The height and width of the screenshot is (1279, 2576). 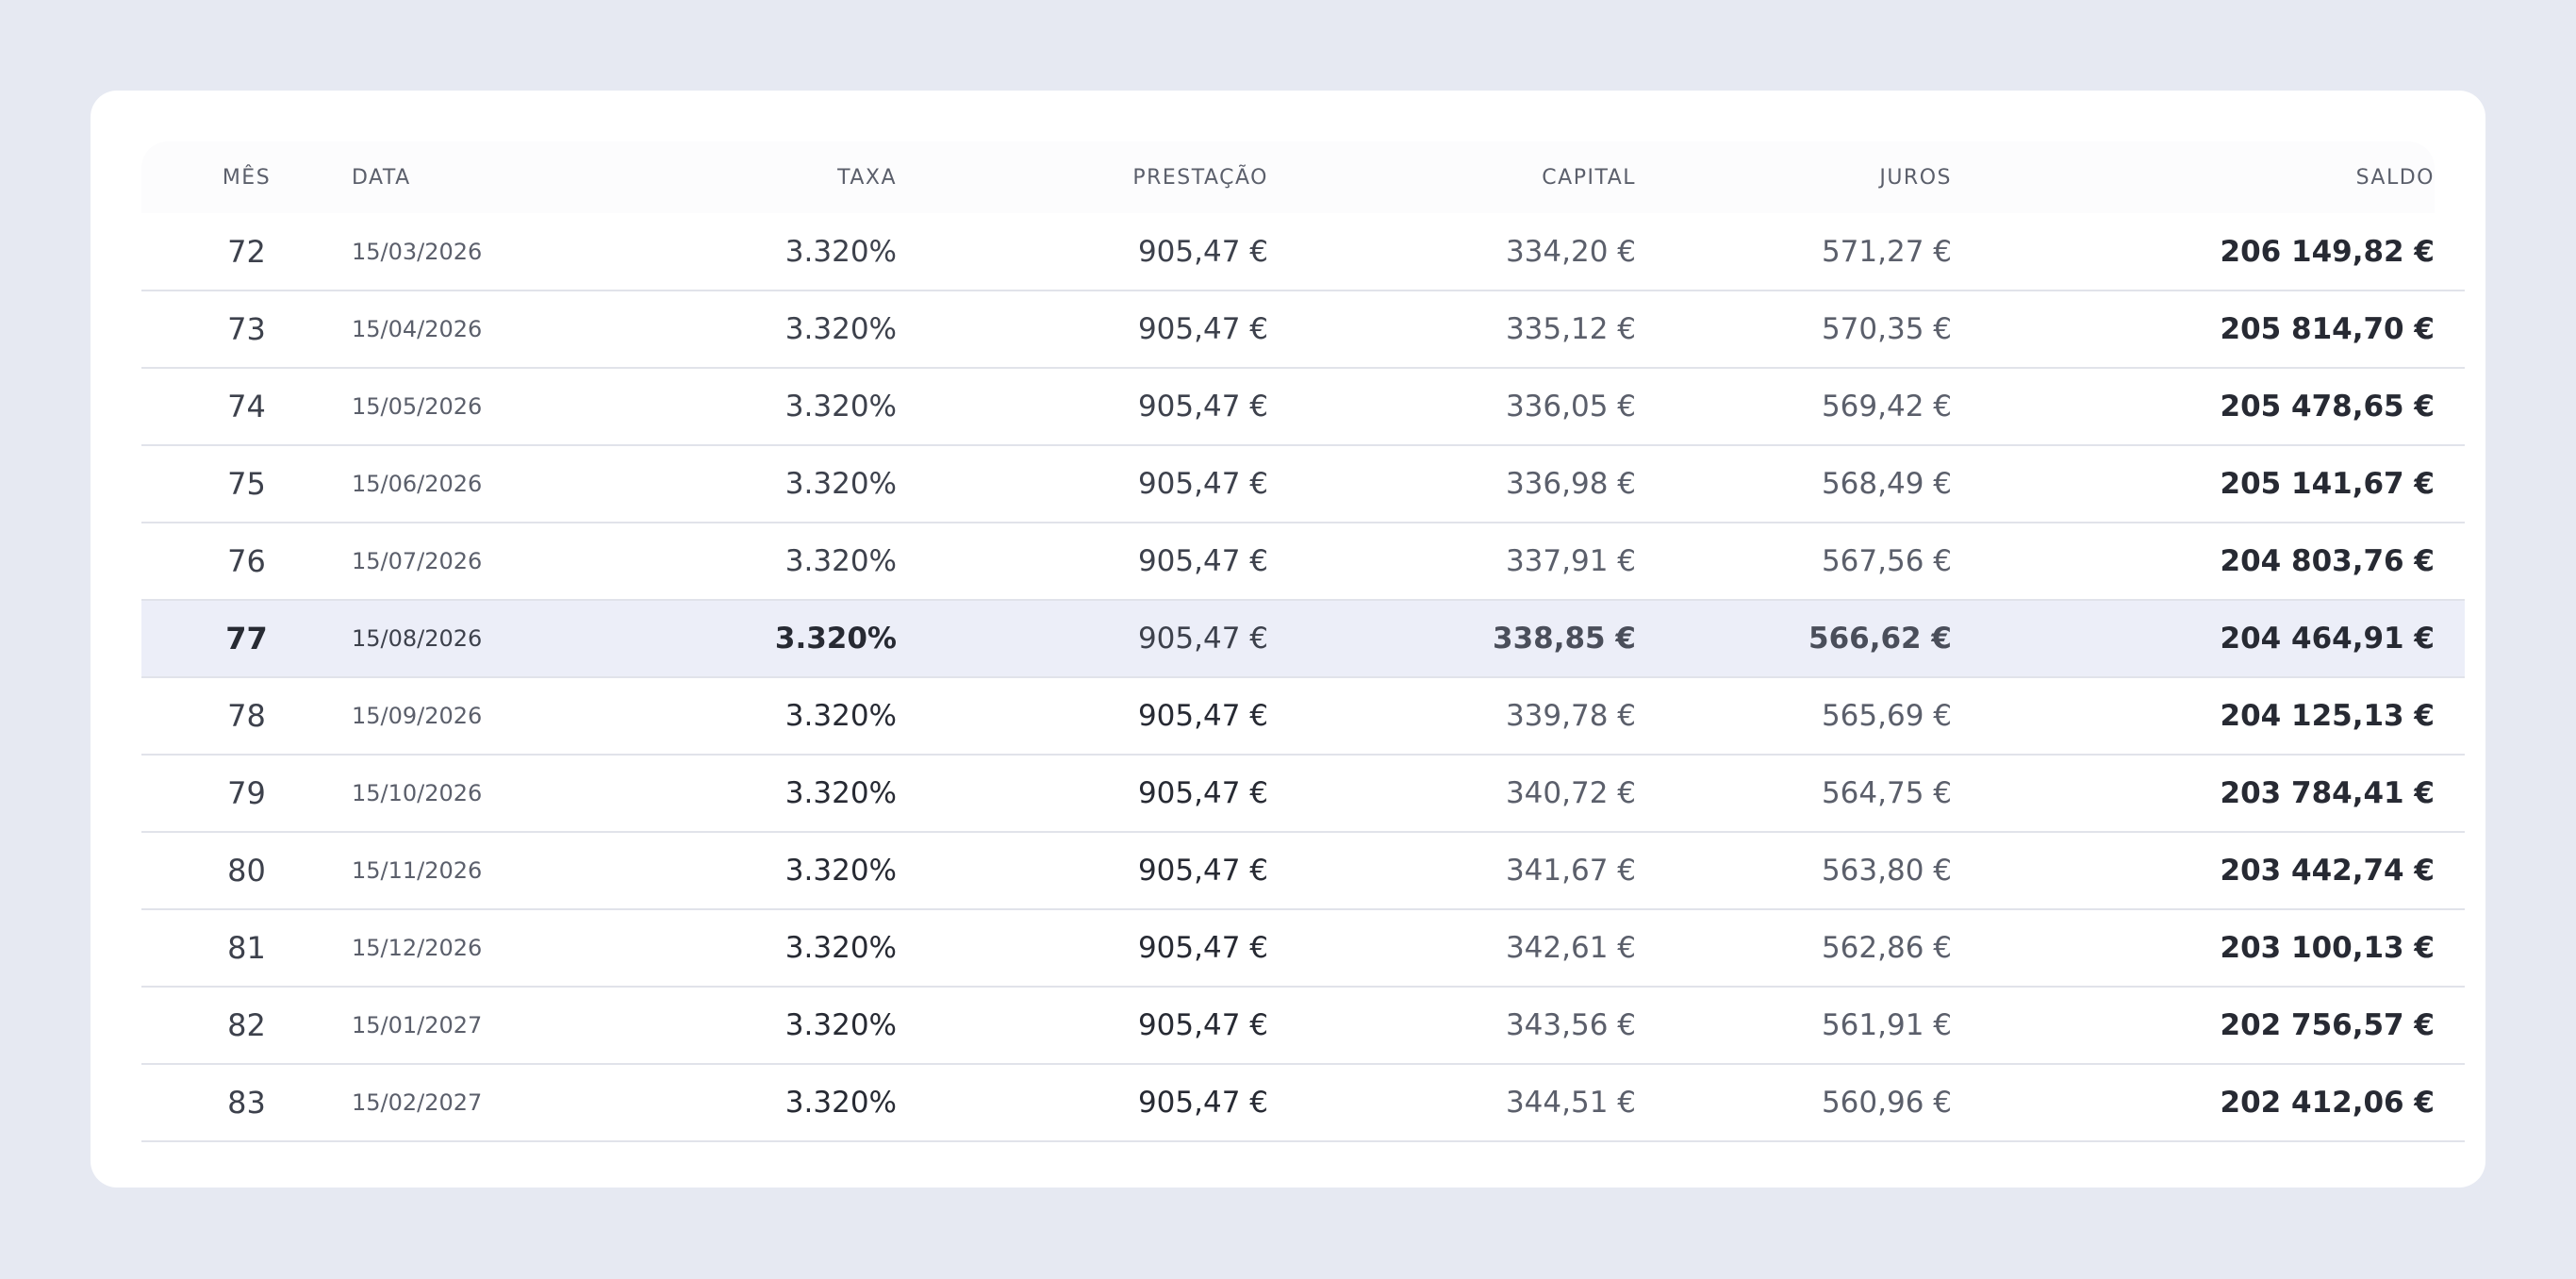 What do you see at coordinates (2328, 948) in the screenshot?
I see `cell-saldo: 203 100,13 €` at bounding box center [2328, 948].